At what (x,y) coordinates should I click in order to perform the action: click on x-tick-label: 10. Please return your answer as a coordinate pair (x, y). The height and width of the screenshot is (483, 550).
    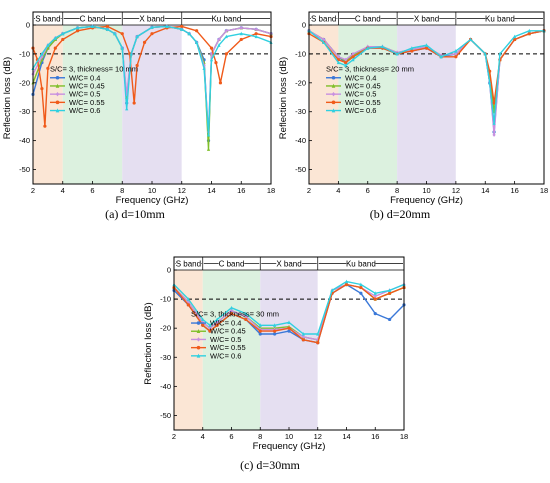
    Looking at the image, I should click on (426, 190).